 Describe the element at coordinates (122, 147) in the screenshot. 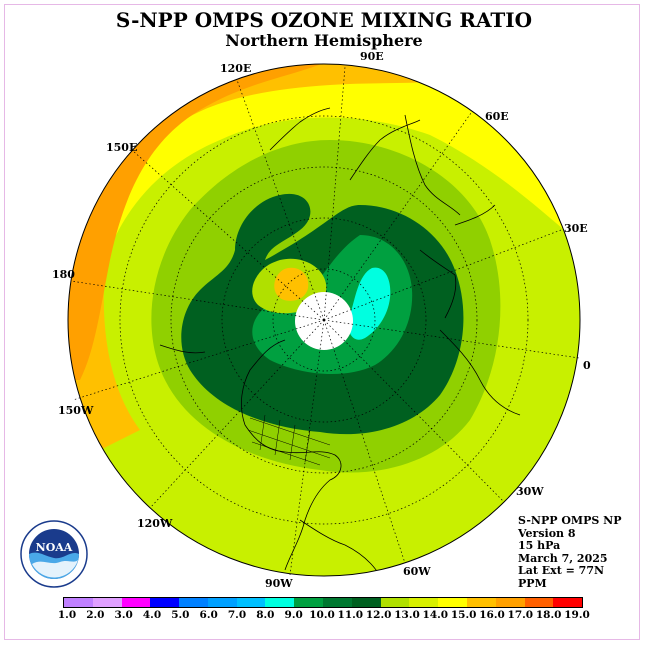

I see `lon-label-150e: 150E` at that location.